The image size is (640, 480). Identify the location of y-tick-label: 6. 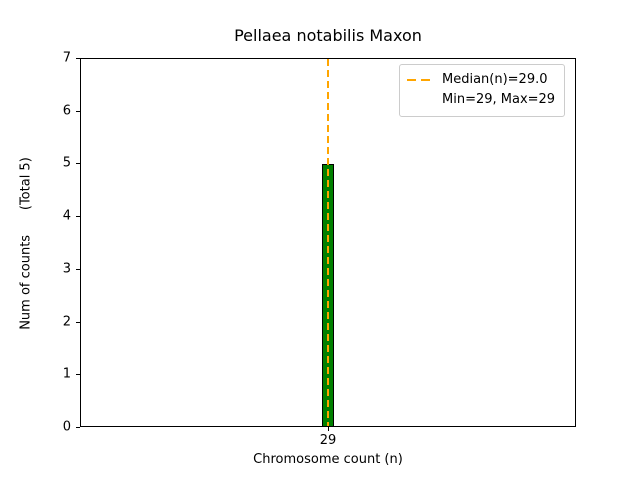
(66, 111).